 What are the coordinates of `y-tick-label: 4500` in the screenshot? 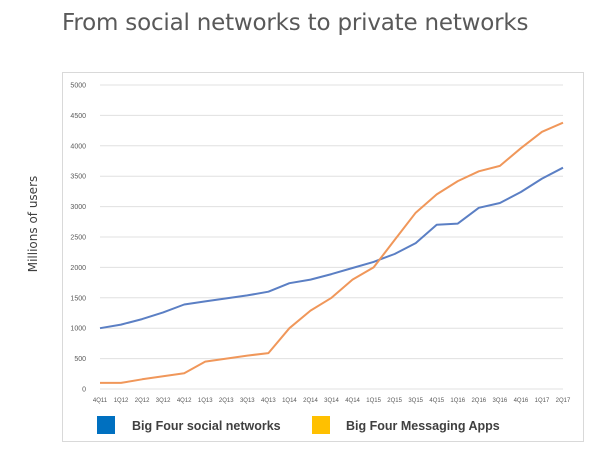 It's located at (78, 116).